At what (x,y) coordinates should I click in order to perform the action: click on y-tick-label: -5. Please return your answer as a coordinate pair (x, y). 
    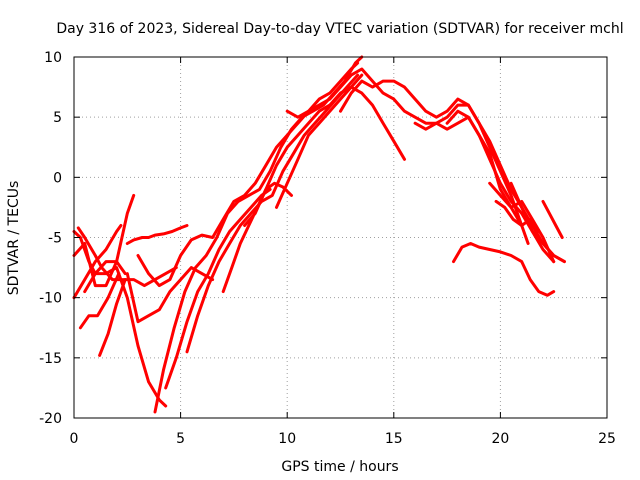
    Looking at the image, I should click on (55, 239).